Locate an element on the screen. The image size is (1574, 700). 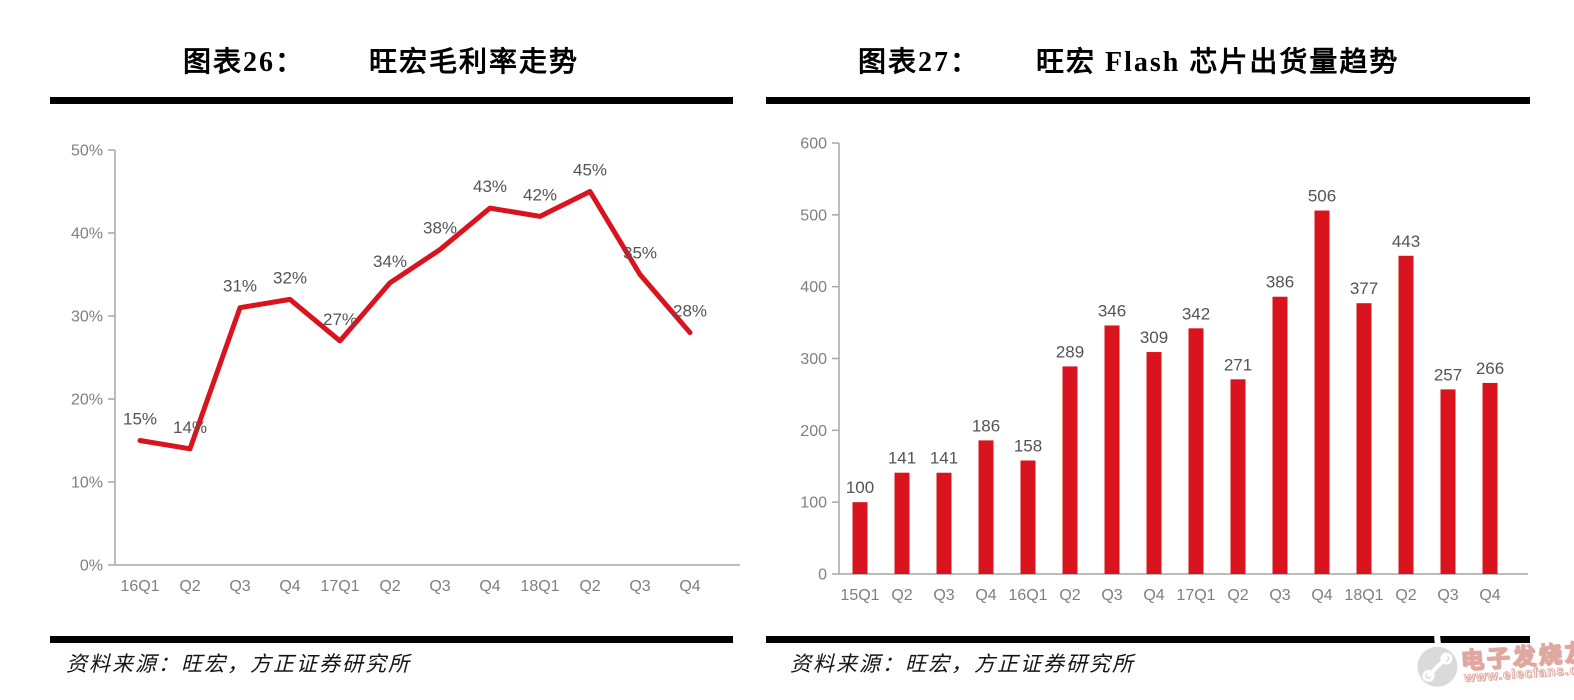
svg-text: 309 is located at coordinates (1154, 337).